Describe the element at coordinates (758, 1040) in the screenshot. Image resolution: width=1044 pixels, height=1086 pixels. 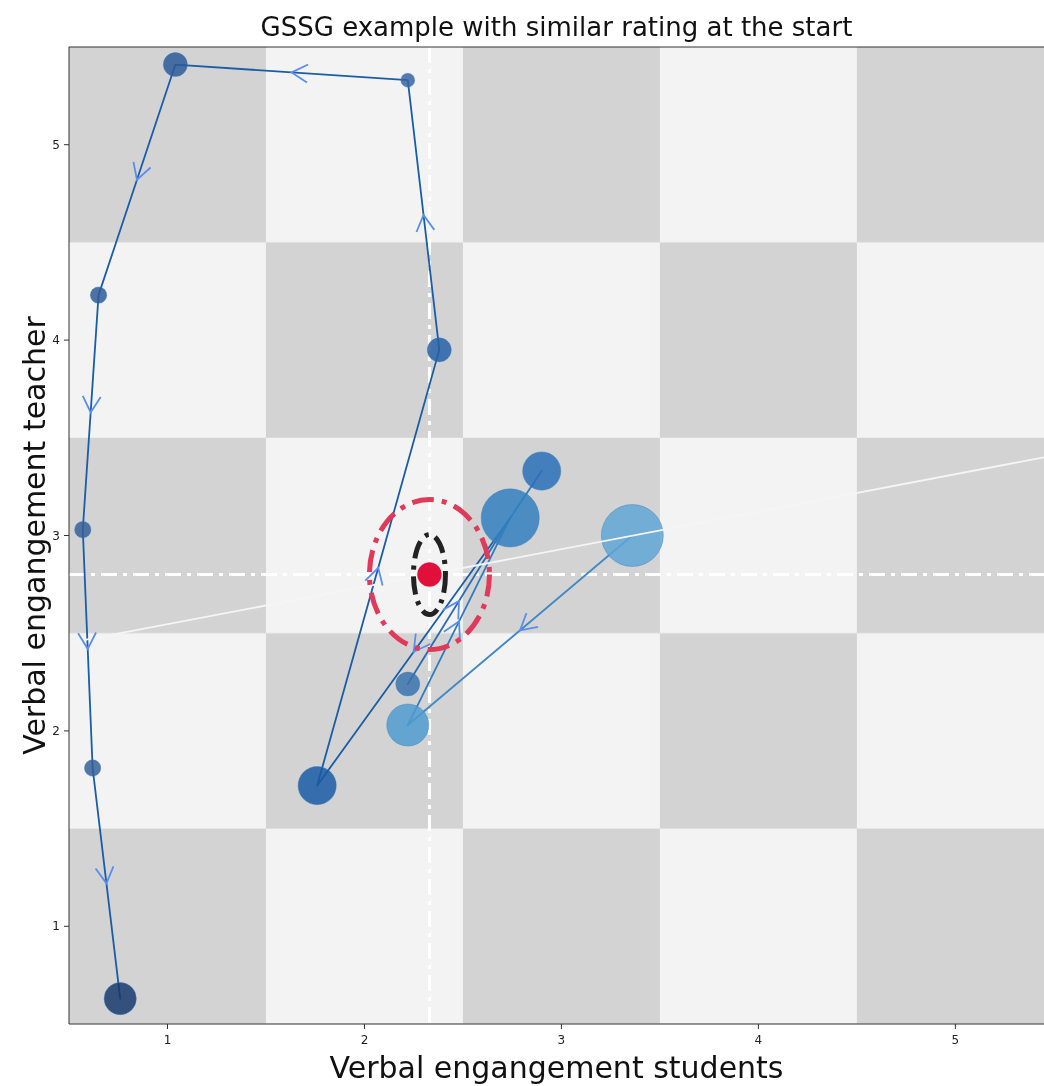
I see `x-tick-label: 4` at that location.